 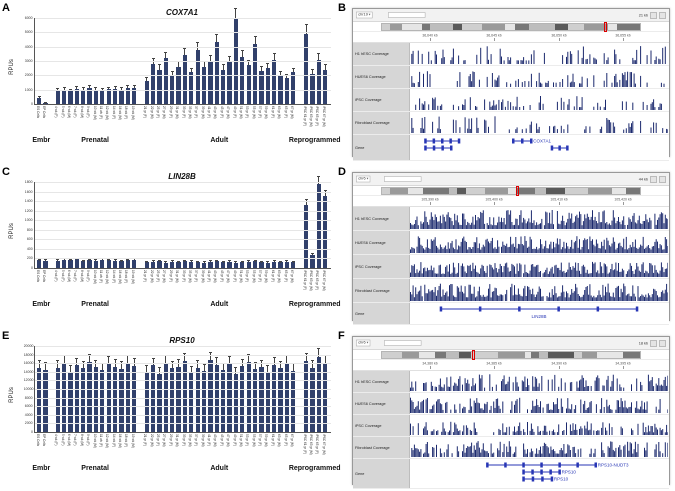 What do you see at coordinates (183, 389) in the screenshot?
I see `gridline` at bounding box center [183, 389].